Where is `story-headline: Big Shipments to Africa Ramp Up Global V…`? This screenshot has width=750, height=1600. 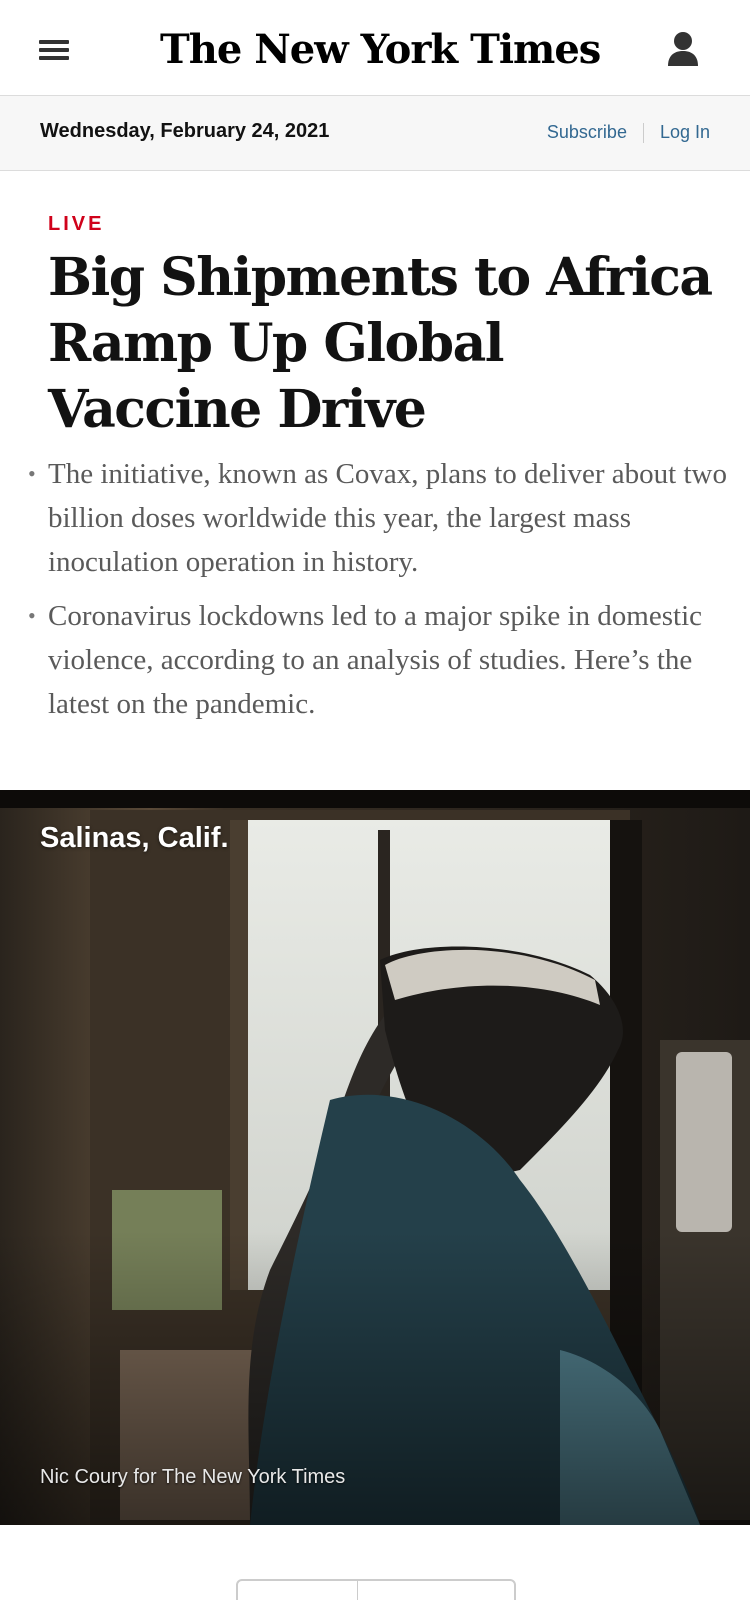
story-headline: Big Shipments to Africa Ramp Up Global V… is located at coordinates (380, 343).